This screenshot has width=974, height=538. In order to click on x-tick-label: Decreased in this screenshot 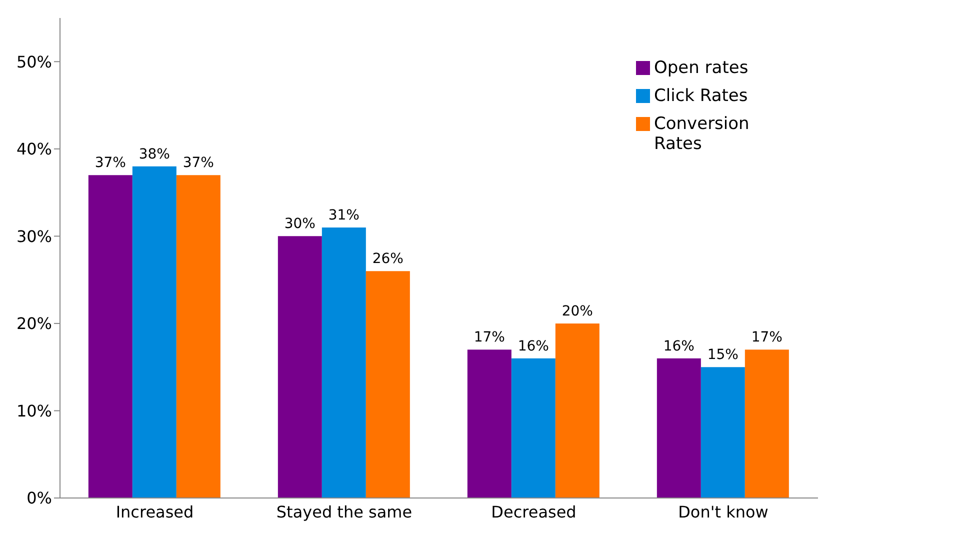, I will do `click(533, 512)`.